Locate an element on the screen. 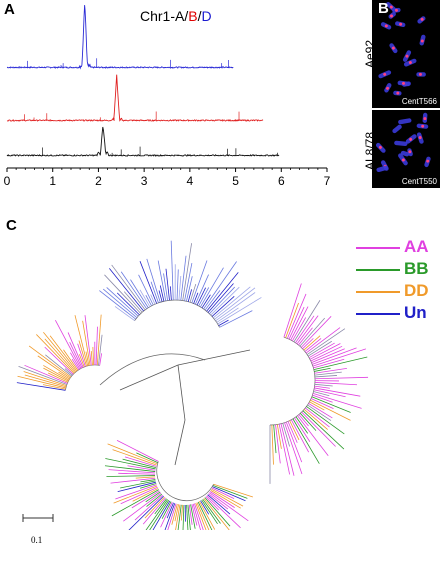 This screenshot has height=568, width=442. x-tick-label: 3 is located at coordinates (144, 181).